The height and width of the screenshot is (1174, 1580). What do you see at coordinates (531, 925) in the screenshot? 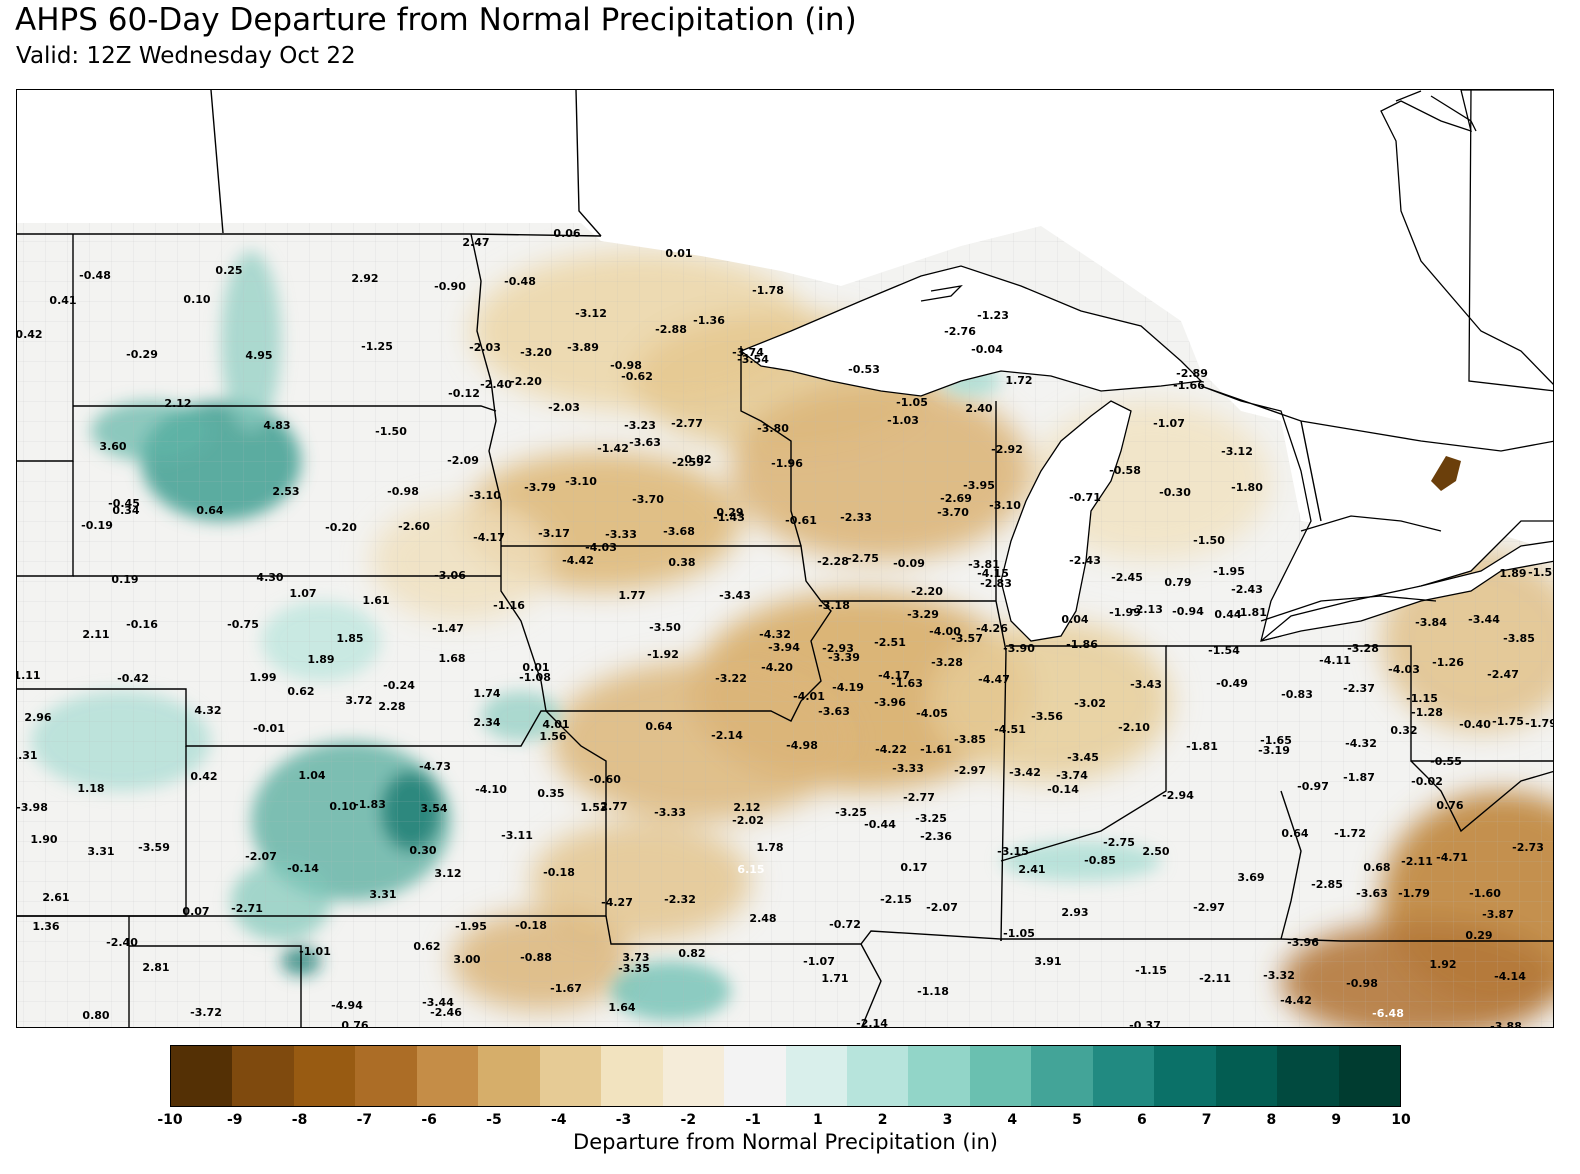
I see `station-value: -0.18` at bounding box center [531, 925].